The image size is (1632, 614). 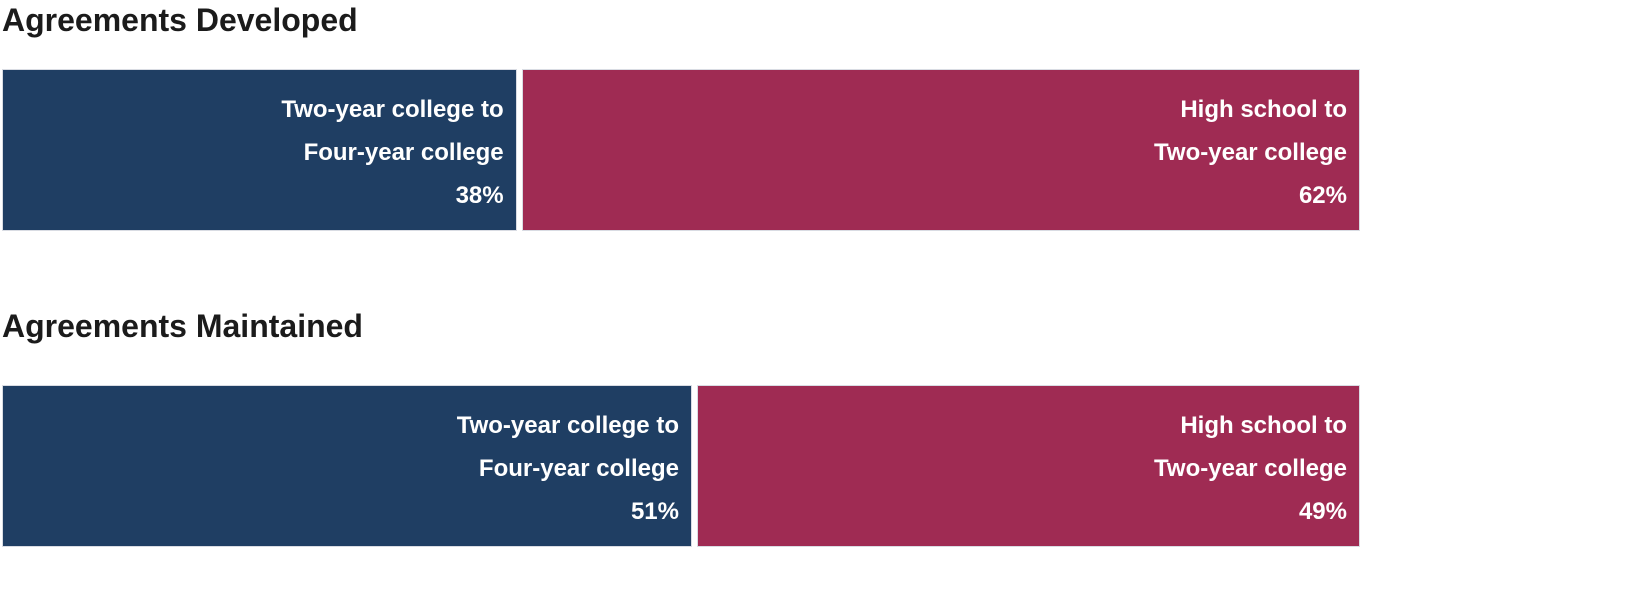 What do you see at coordinates (479, 195) in the screenshot?
I see `segment-value-label: 38%` at bounding box center [479, 195].